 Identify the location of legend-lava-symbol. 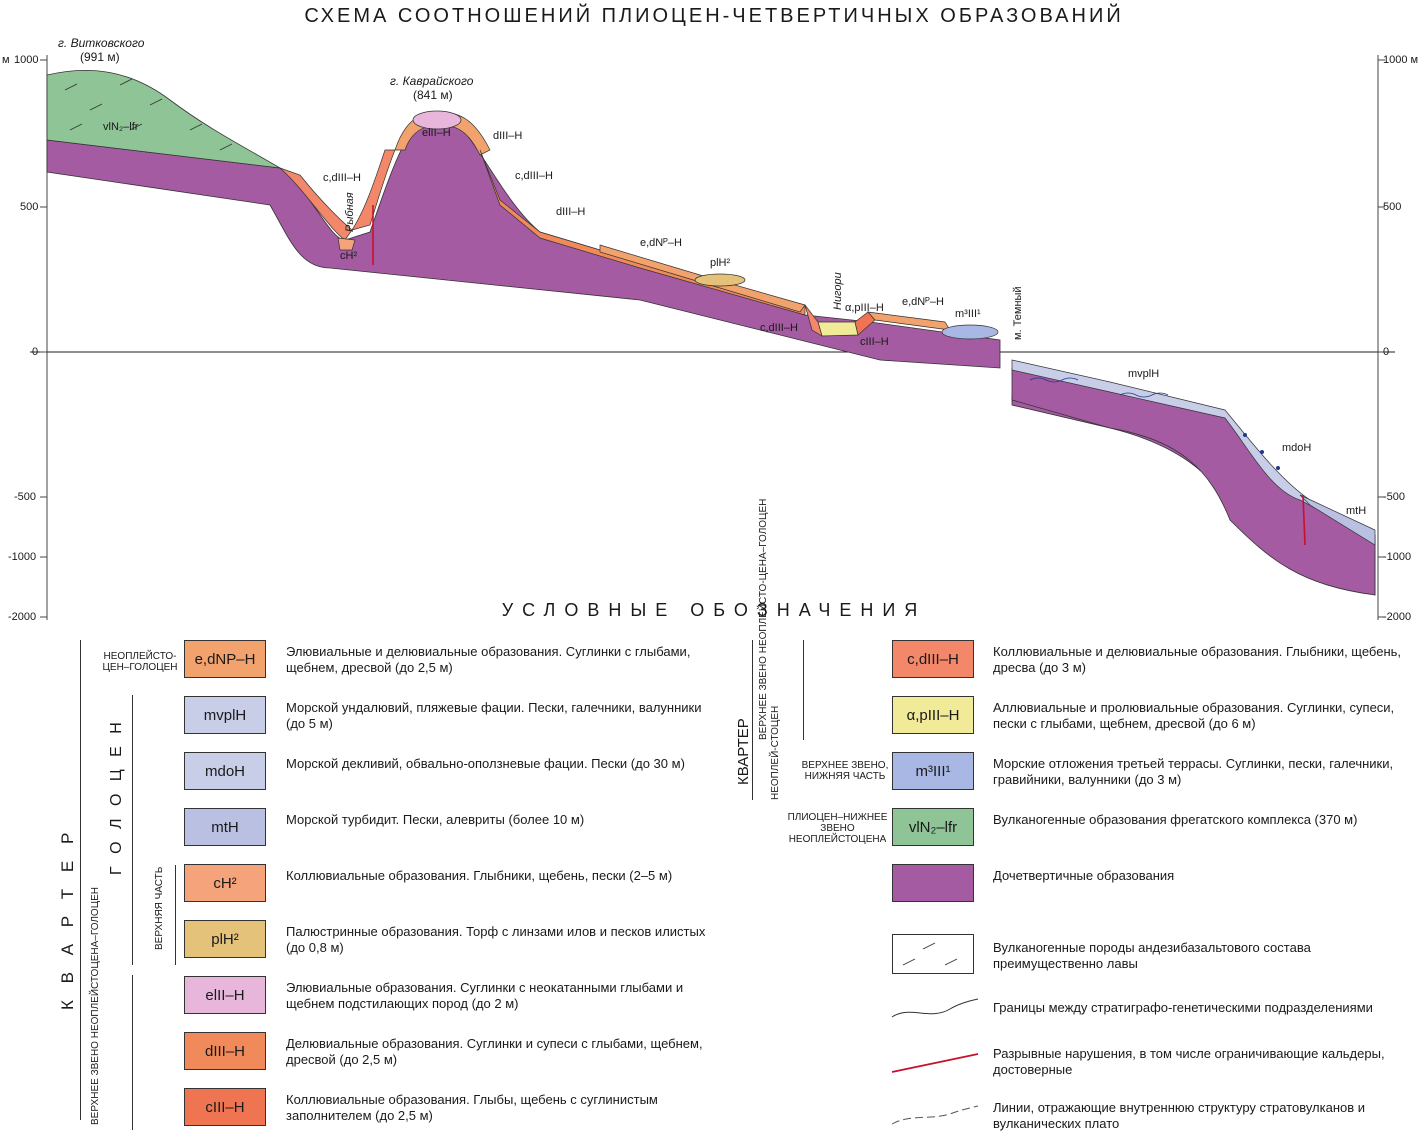
(933, 954).